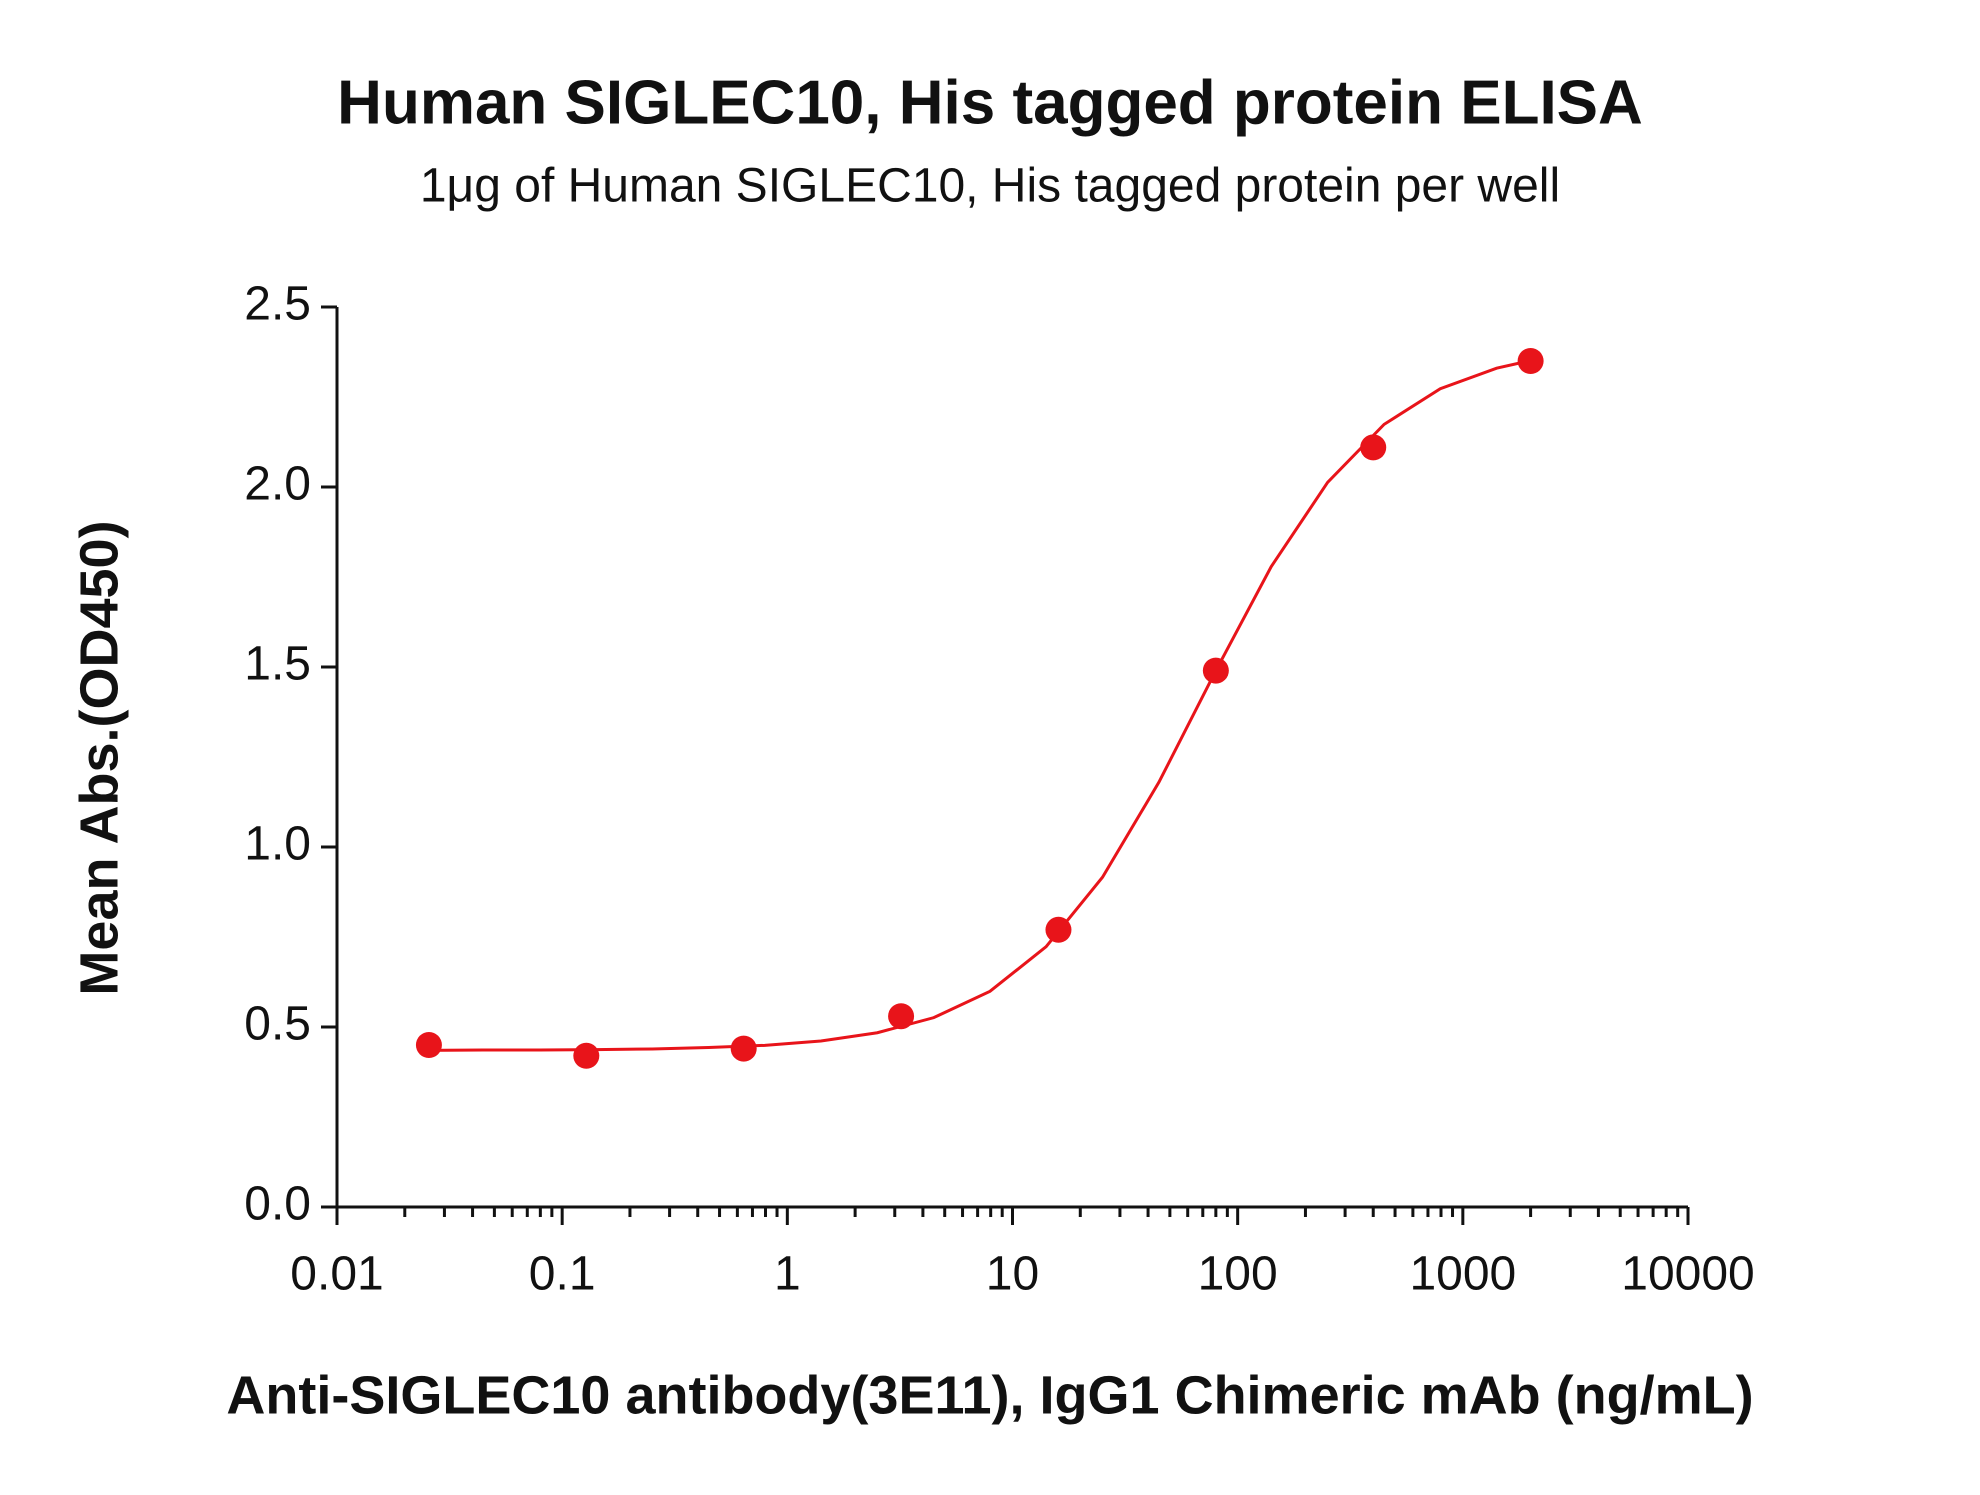 Image resolution: width=1980 pixels, height=1495 pixels. I want to click on y-tick-label: 2.5, so click(277, 304).